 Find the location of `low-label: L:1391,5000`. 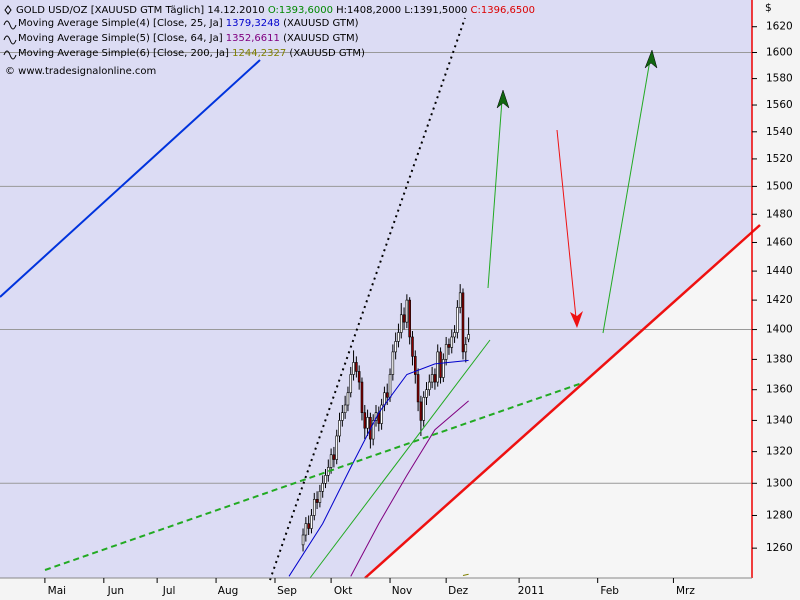

low-label: L:1391,5000 is located at coordinates (435, 10).